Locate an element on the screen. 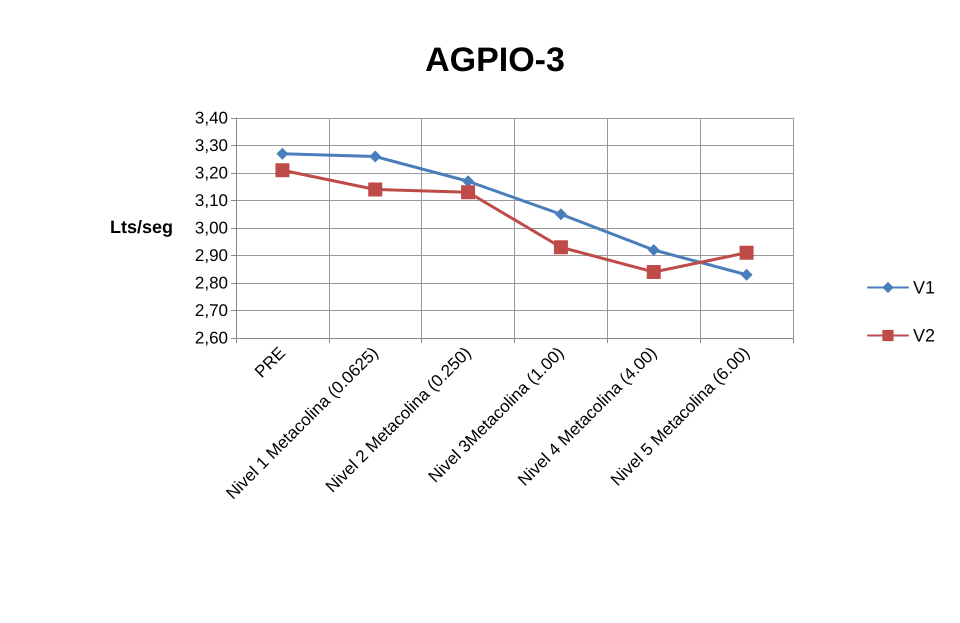 Image resolution: width=960 pixels, height=623 pixels. legend-label: V2 is located at coordinates (924, 336).